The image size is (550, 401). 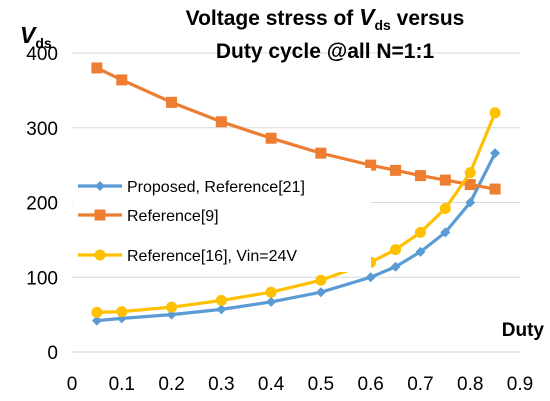 What do you see at coordinates (321, 384) in the screenshot?
I see `x-tick-label-0.5: 0.5` at bounding box center [321, 384].